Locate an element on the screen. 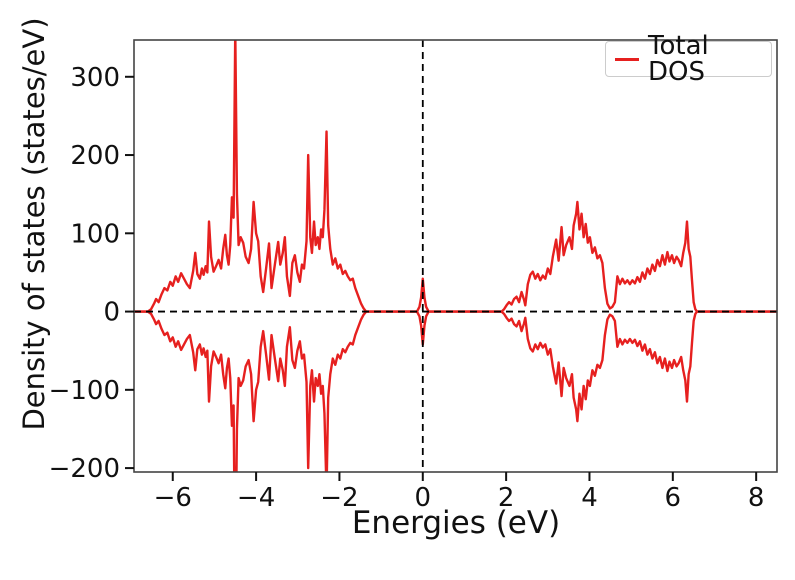 This screenshot has width=795, height=580. y-tick-label: 300 is located at coordinates (95, 78).